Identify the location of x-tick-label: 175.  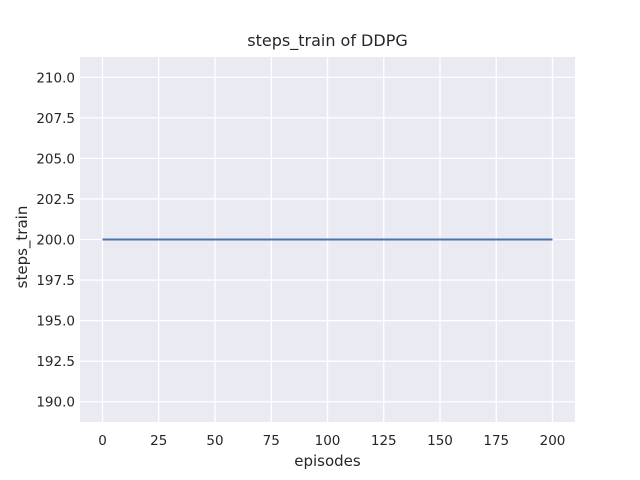
(496, 441).